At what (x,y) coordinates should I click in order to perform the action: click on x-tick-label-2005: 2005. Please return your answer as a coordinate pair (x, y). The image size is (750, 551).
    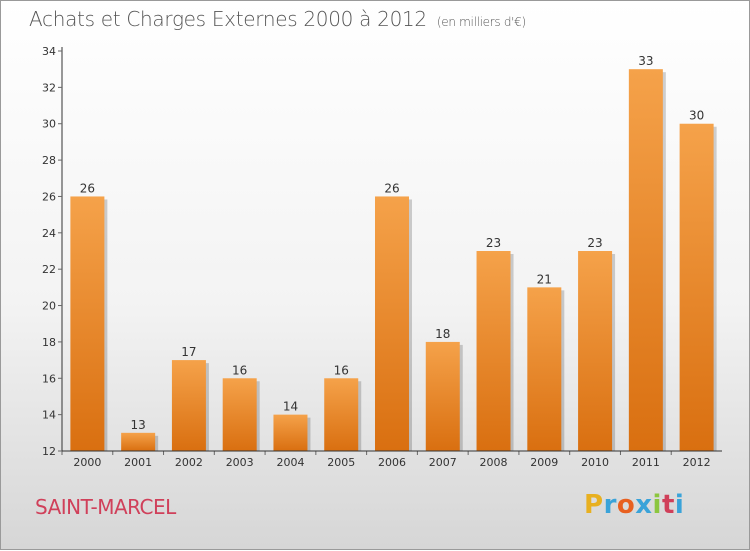
    Looking at the image, I should click on (341, 462).